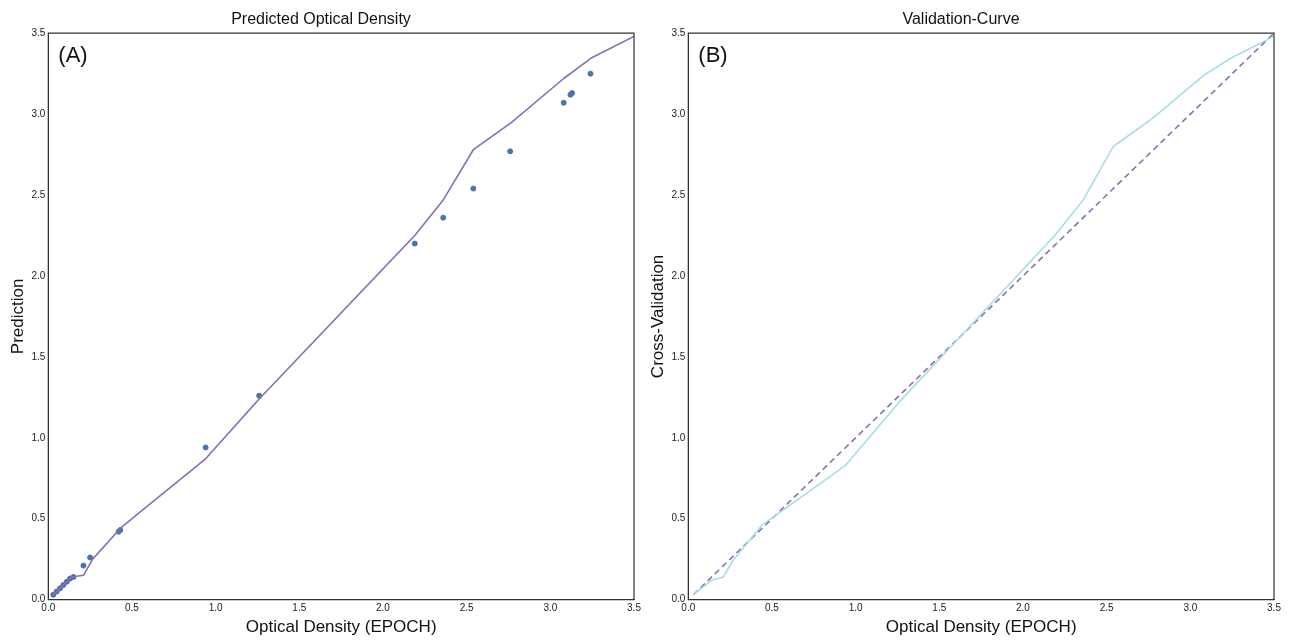 This screenshot has width=1291, height=643. I want to click on annotation: (B), so click(713, 55).